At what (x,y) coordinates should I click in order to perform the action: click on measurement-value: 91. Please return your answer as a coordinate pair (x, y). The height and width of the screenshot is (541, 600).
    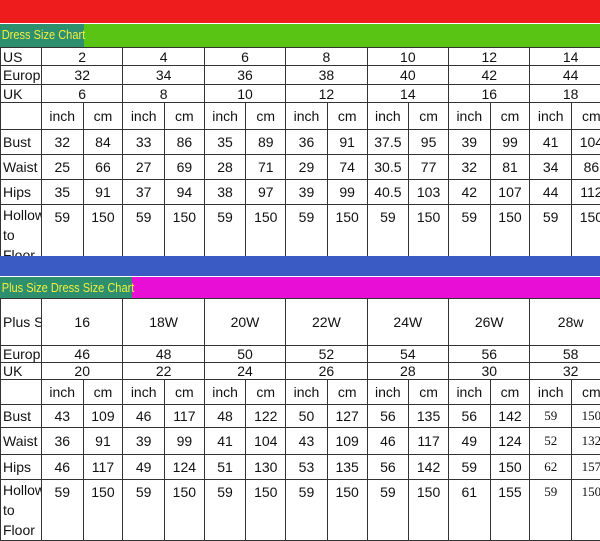
    Looking at the image, I should click on (347, 142).